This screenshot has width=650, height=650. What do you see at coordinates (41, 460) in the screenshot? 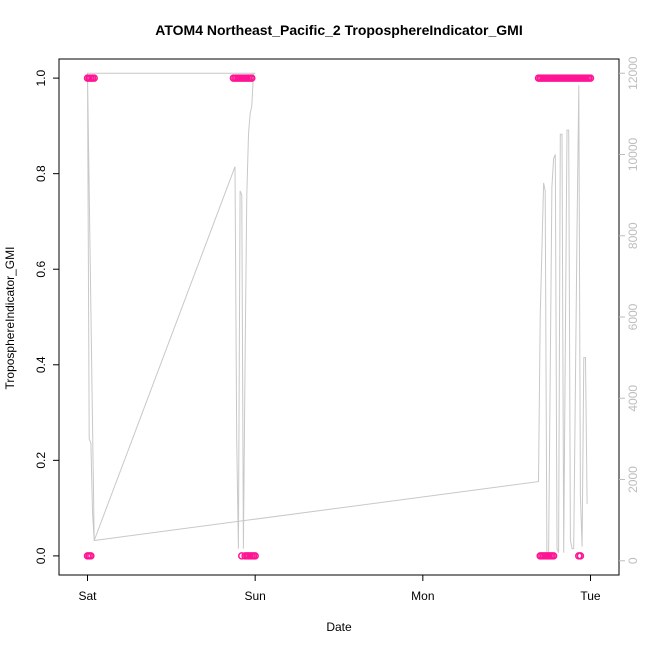
I see `y-tick-label: 0.2` at bounding box center [41, 460].